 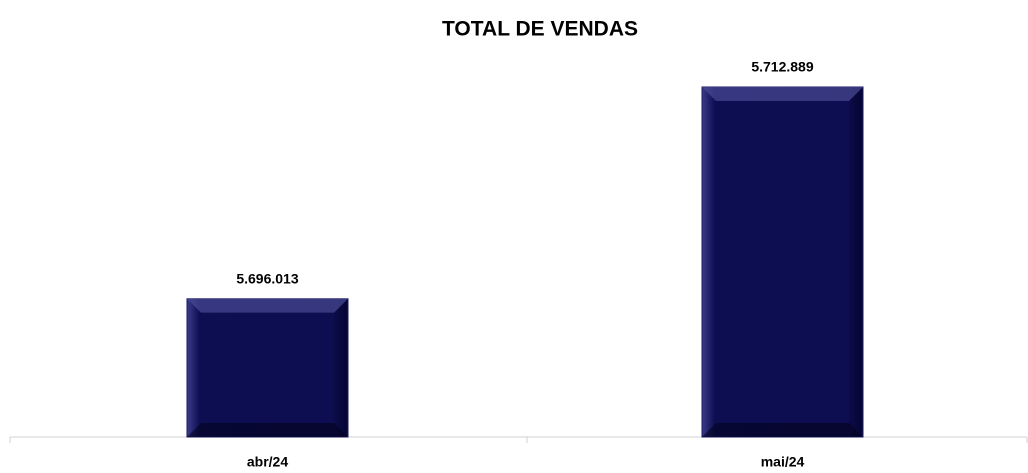 I want to click on data-label: 5.696.013, so click(x=267, y=278).